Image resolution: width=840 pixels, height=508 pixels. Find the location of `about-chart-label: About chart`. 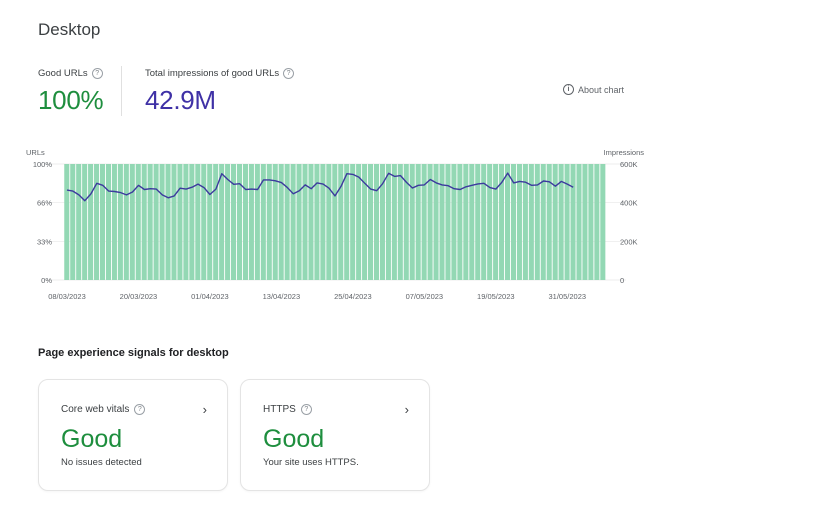

about-chart-label: About chart is located at coordinates (601, 89).